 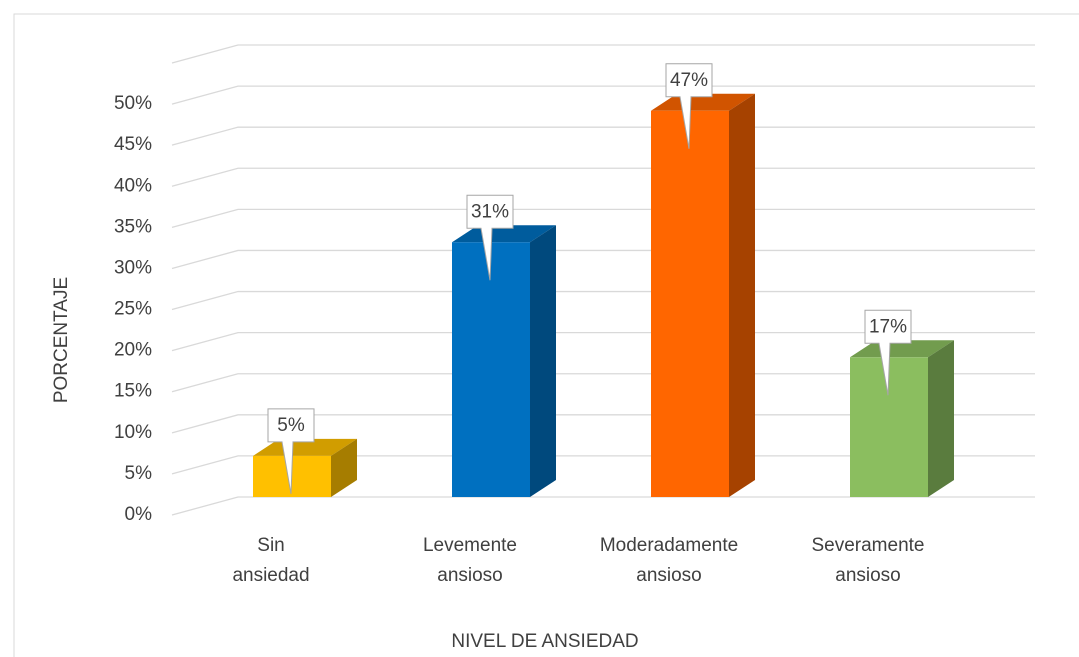 What do you see at coordinates (867, 560) in the screenshot?
I see `x-tick-label: Severamente ansioso` at bounding box center [867, 560].